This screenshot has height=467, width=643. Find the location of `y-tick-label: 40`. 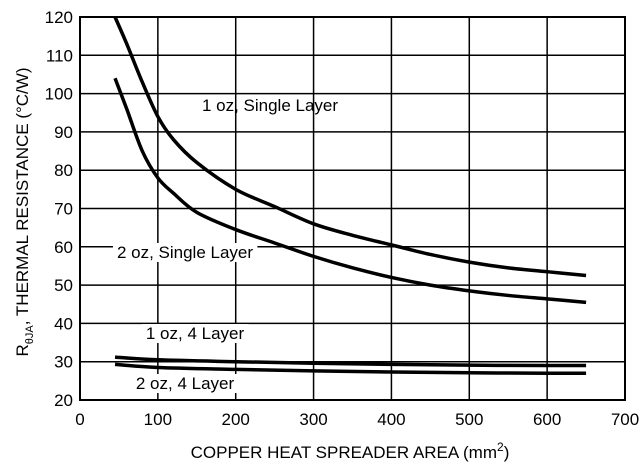

y-tick-label: 40 is located at coordinates (63, 323).